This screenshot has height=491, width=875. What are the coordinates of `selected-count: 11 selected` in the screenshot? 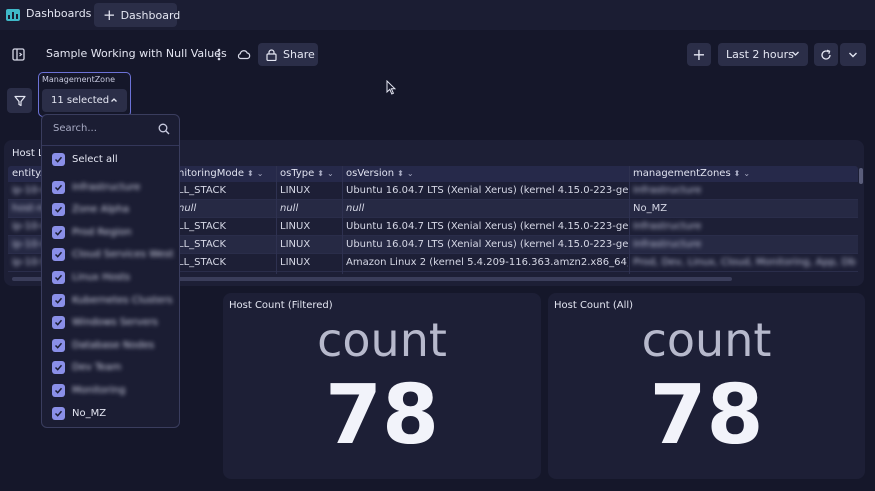 It's located at (80, 100).